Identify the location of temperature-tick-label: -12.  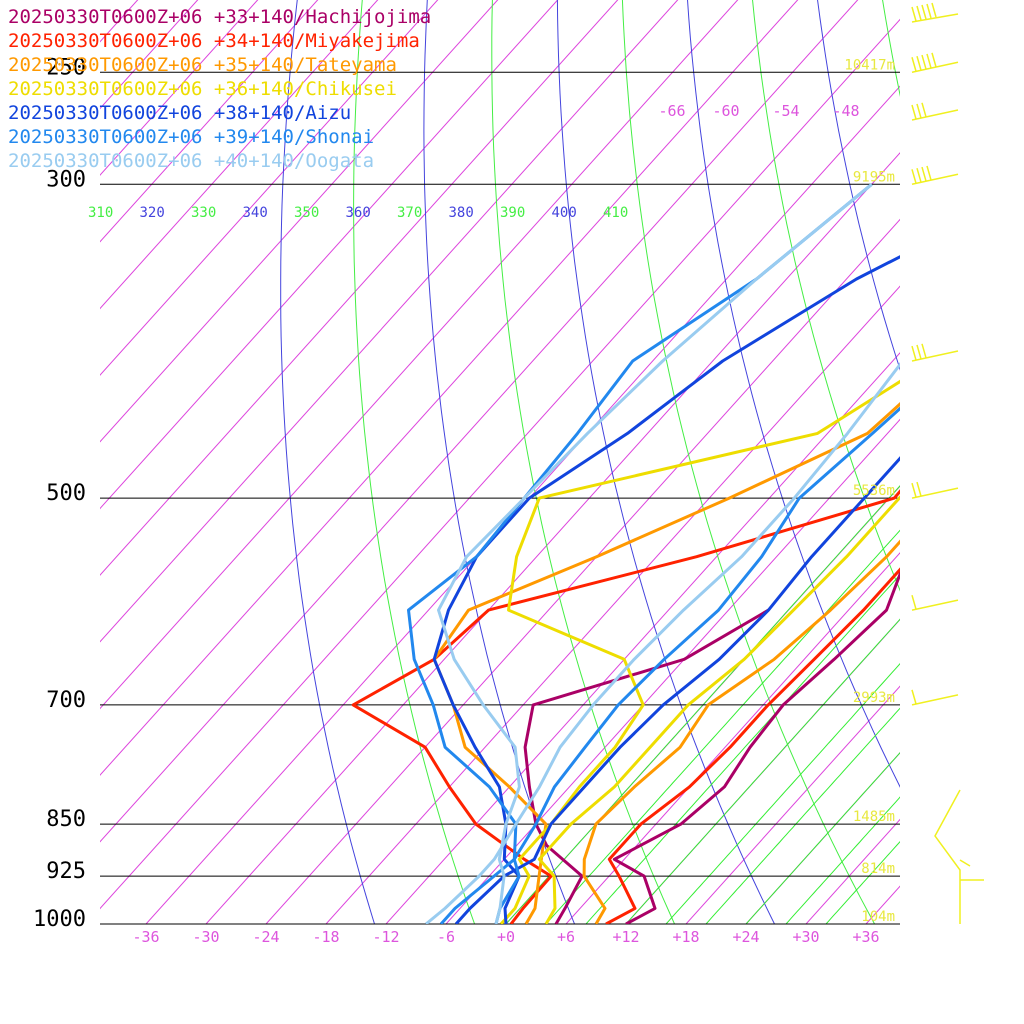
(385, 937).